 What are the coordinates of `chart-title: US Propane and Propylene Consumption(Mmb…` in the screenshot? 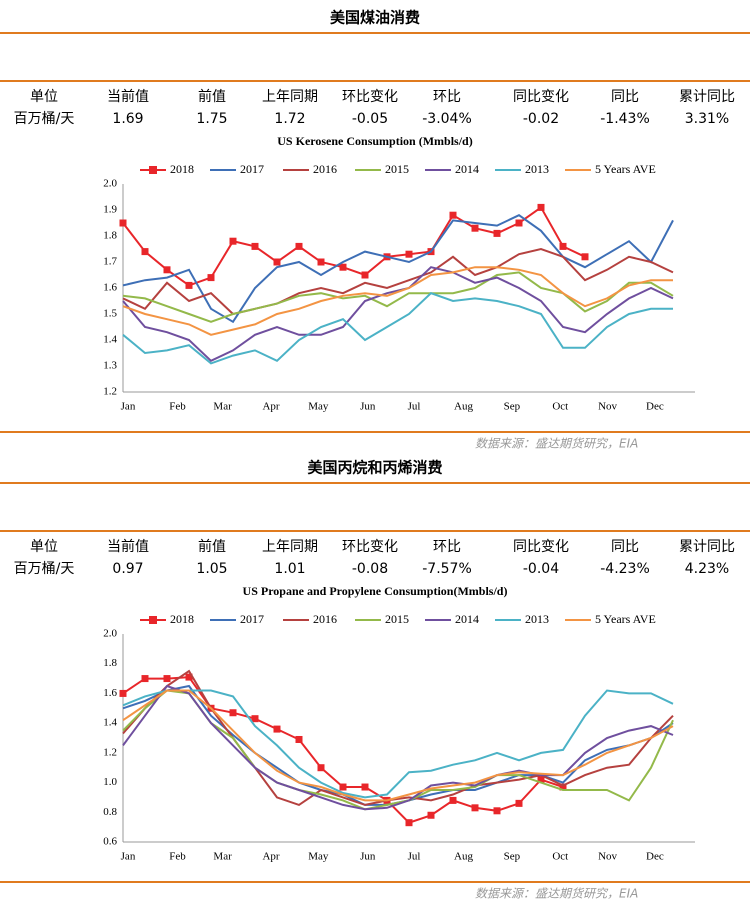 It's located at (375, 591).